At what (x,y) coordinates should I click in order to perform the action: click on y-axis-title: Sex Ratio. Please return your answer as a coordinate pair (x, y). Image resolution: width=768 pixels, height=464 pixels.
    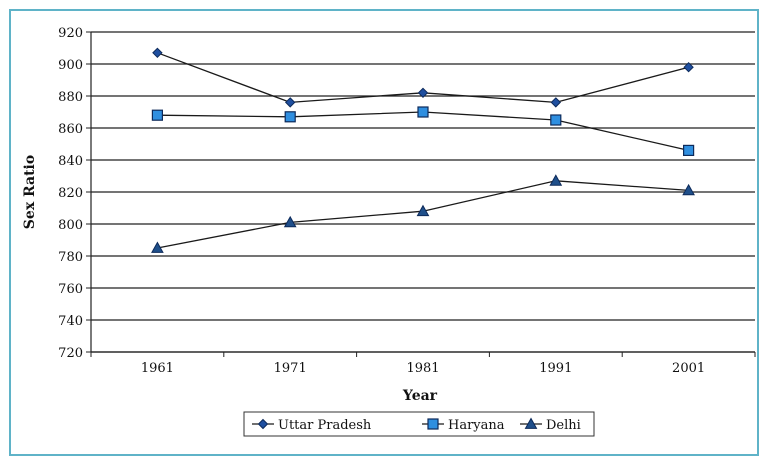
    Looking at the image, I should click on (30, 192).